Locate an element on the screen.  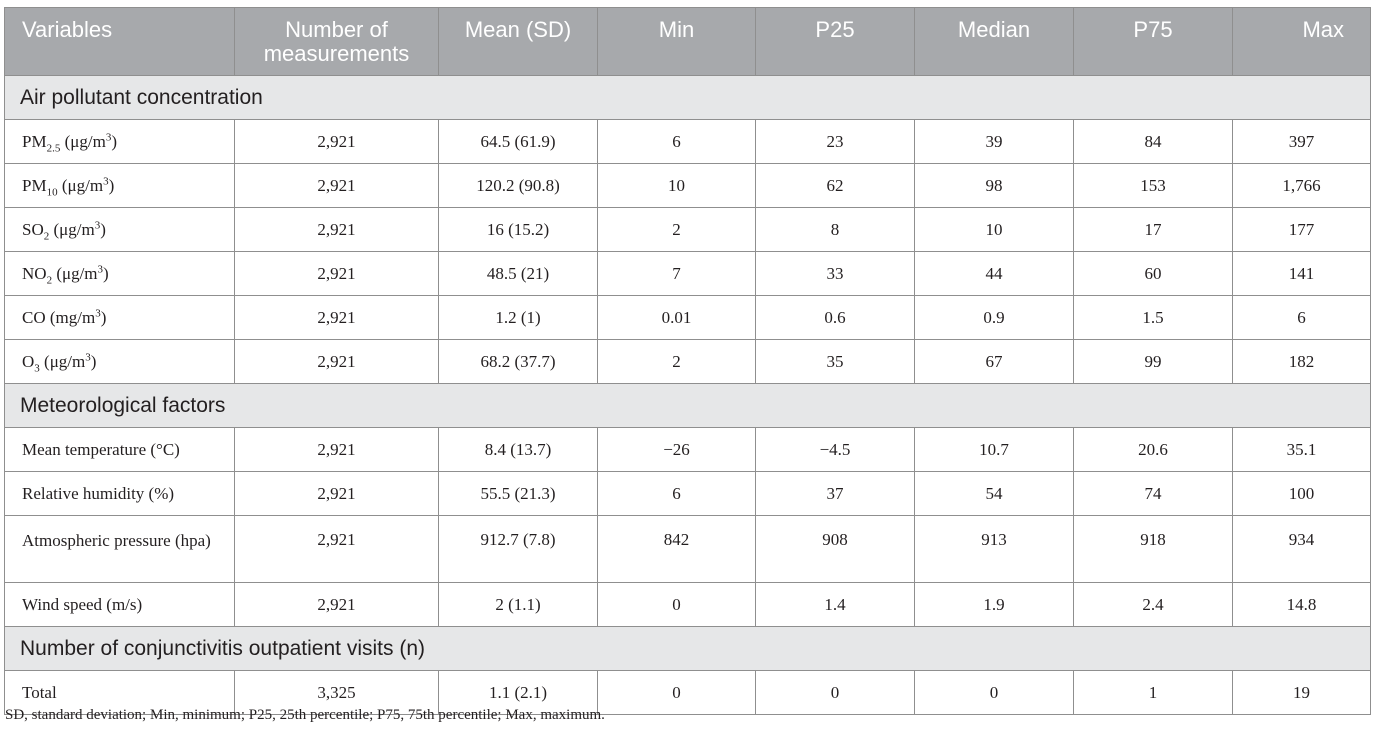
variable-label: NO is located at coordinates (34, 273).